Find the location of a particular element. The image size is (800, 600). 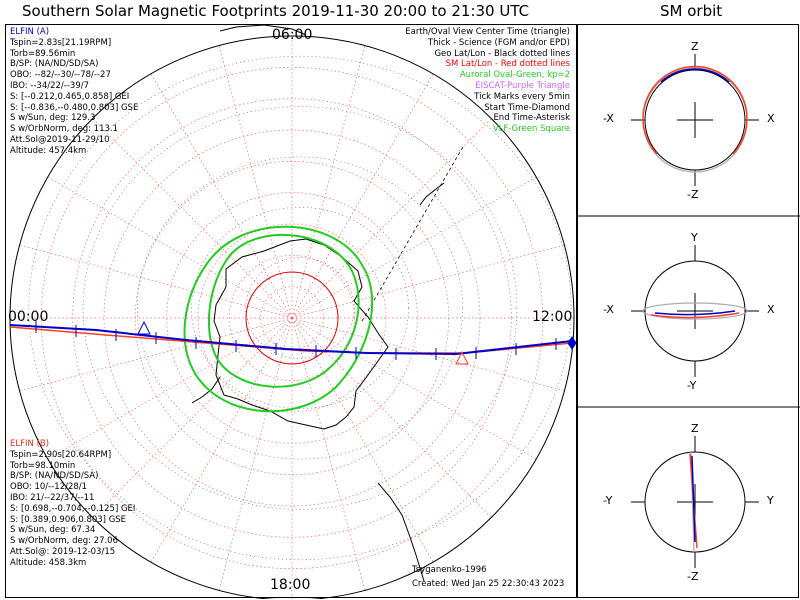

elfin-a-line: Tspin=2.83s[21.19RPM] is located at coordinates (61, 42).